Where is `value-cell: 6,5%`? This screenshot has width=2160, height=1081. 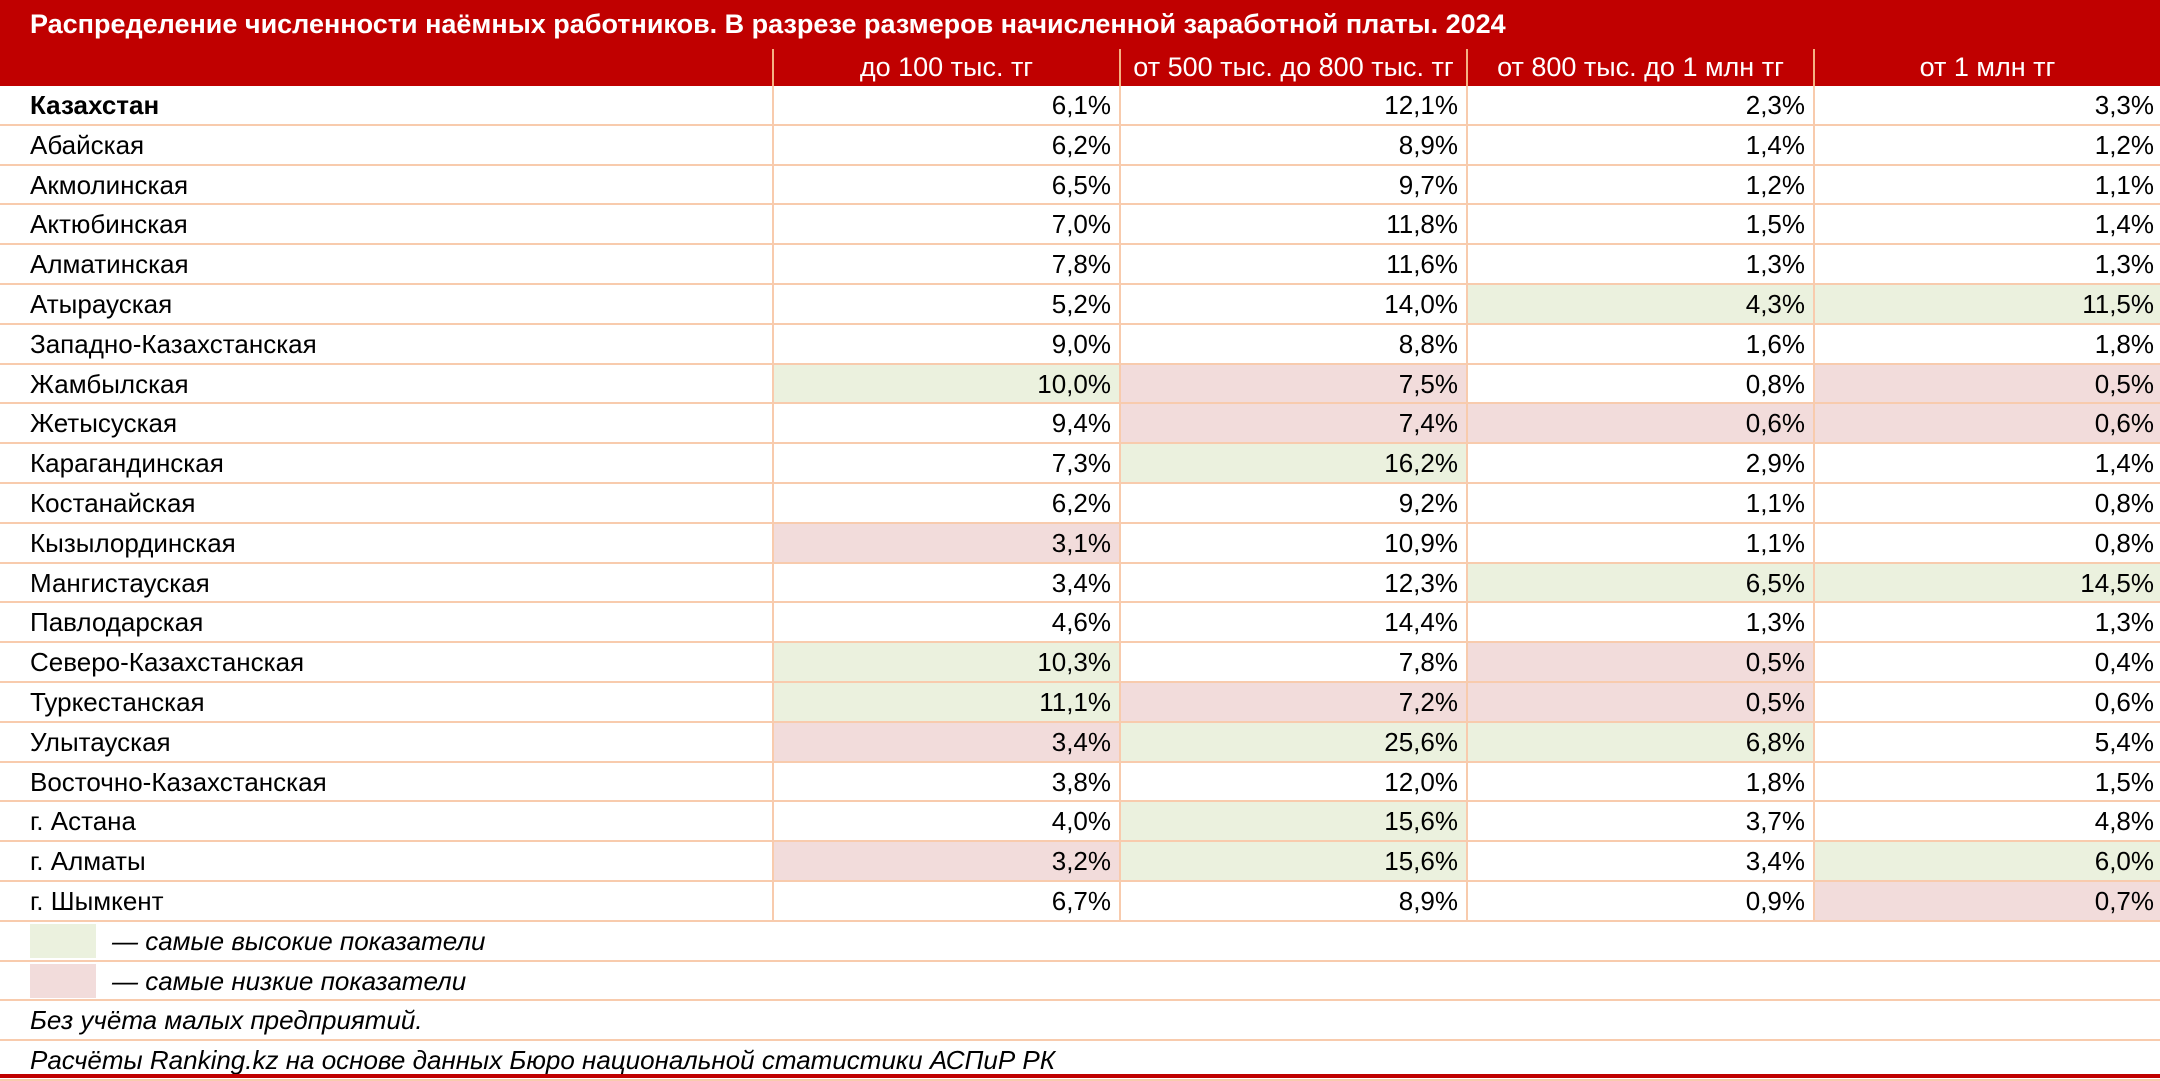 value-cell: 6,5% is located at coordinates (945, 184).